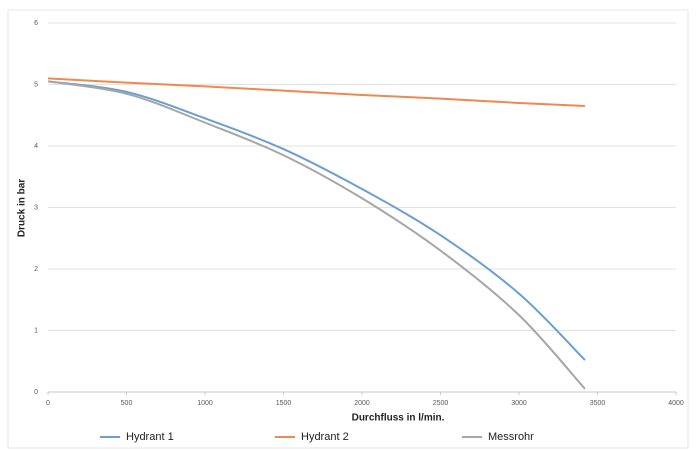 Image resolution: width=697 pixels, height=450 pixels. What do you see at coordinates (398, 418) in the screenshot?
I see `x-axis-title: Durchfluss in l/min.` at bounding box center [398, 418].